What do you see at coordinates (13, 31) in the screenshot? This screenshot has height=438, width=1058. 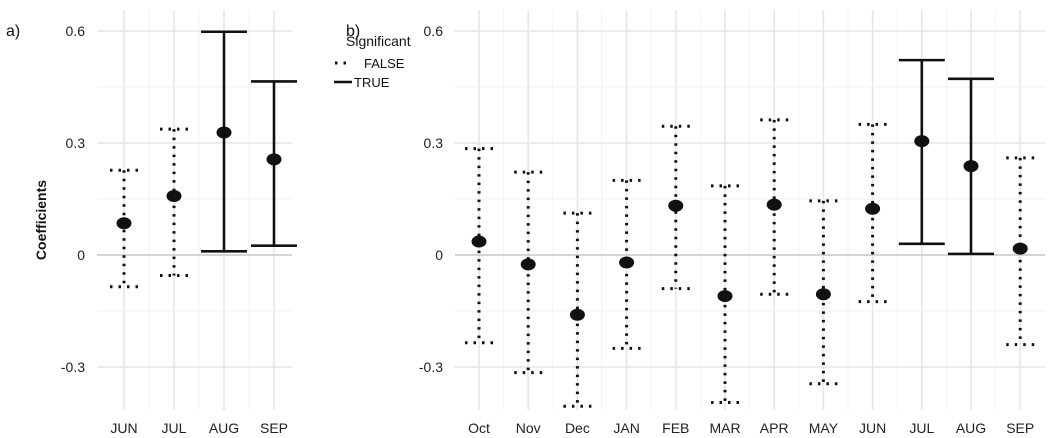 I see `panel-label: a)` at bounding box center [13, 31].